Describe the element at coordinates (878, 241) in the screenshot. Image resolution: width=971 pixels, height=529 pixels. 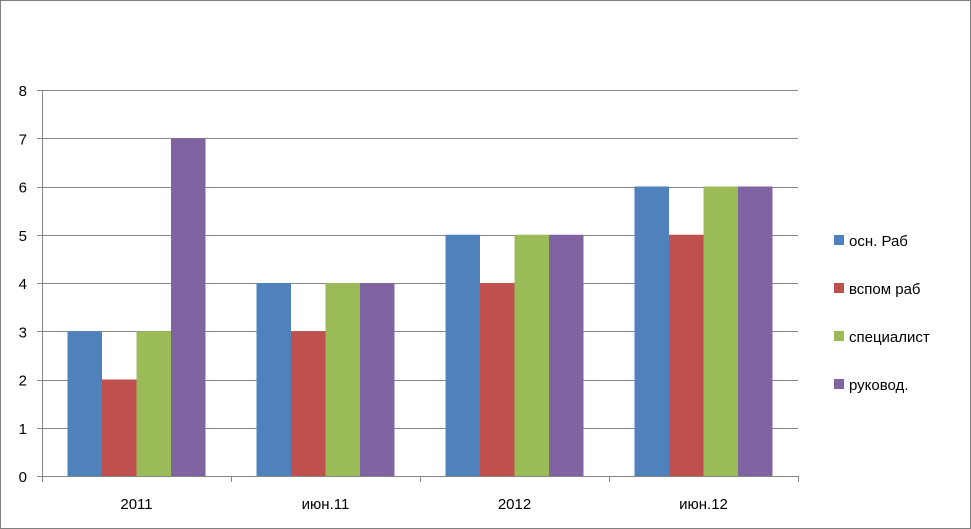
I see `legend-label: осн. Раб` at that location.